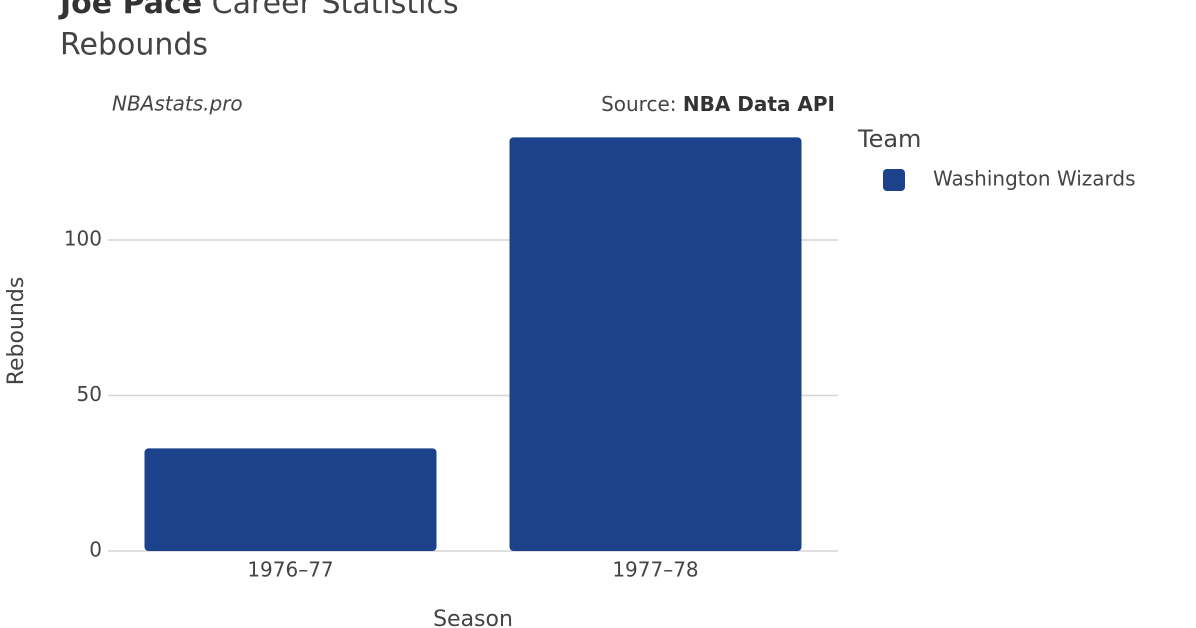 This screenshot has width=1196, height=628. I want to click on watermark: NBAstats.pro, so click(177, 104).